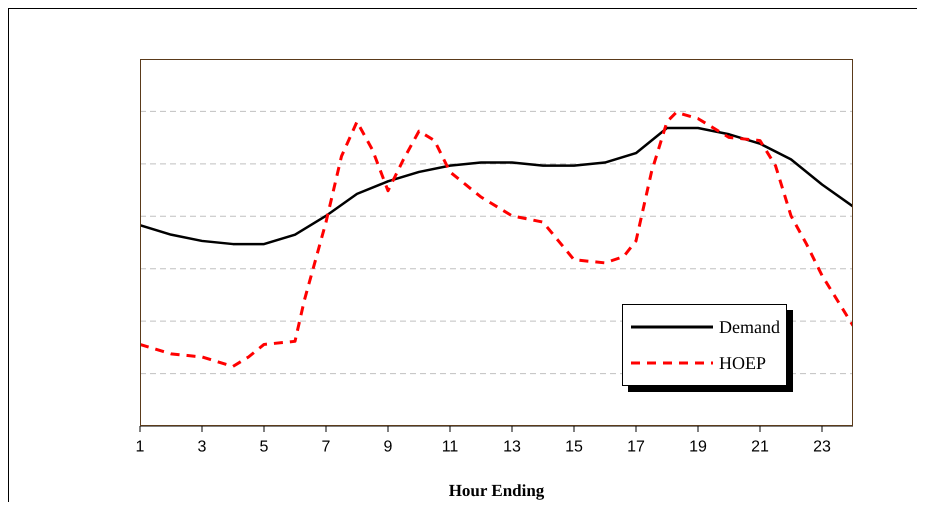 The height and width of the screenshot is (510, 925). What do you see at coordinates (496, 490) in the screenshot?
I see `x-axis-title: Hour Ending` at bounding box center [496, 490].